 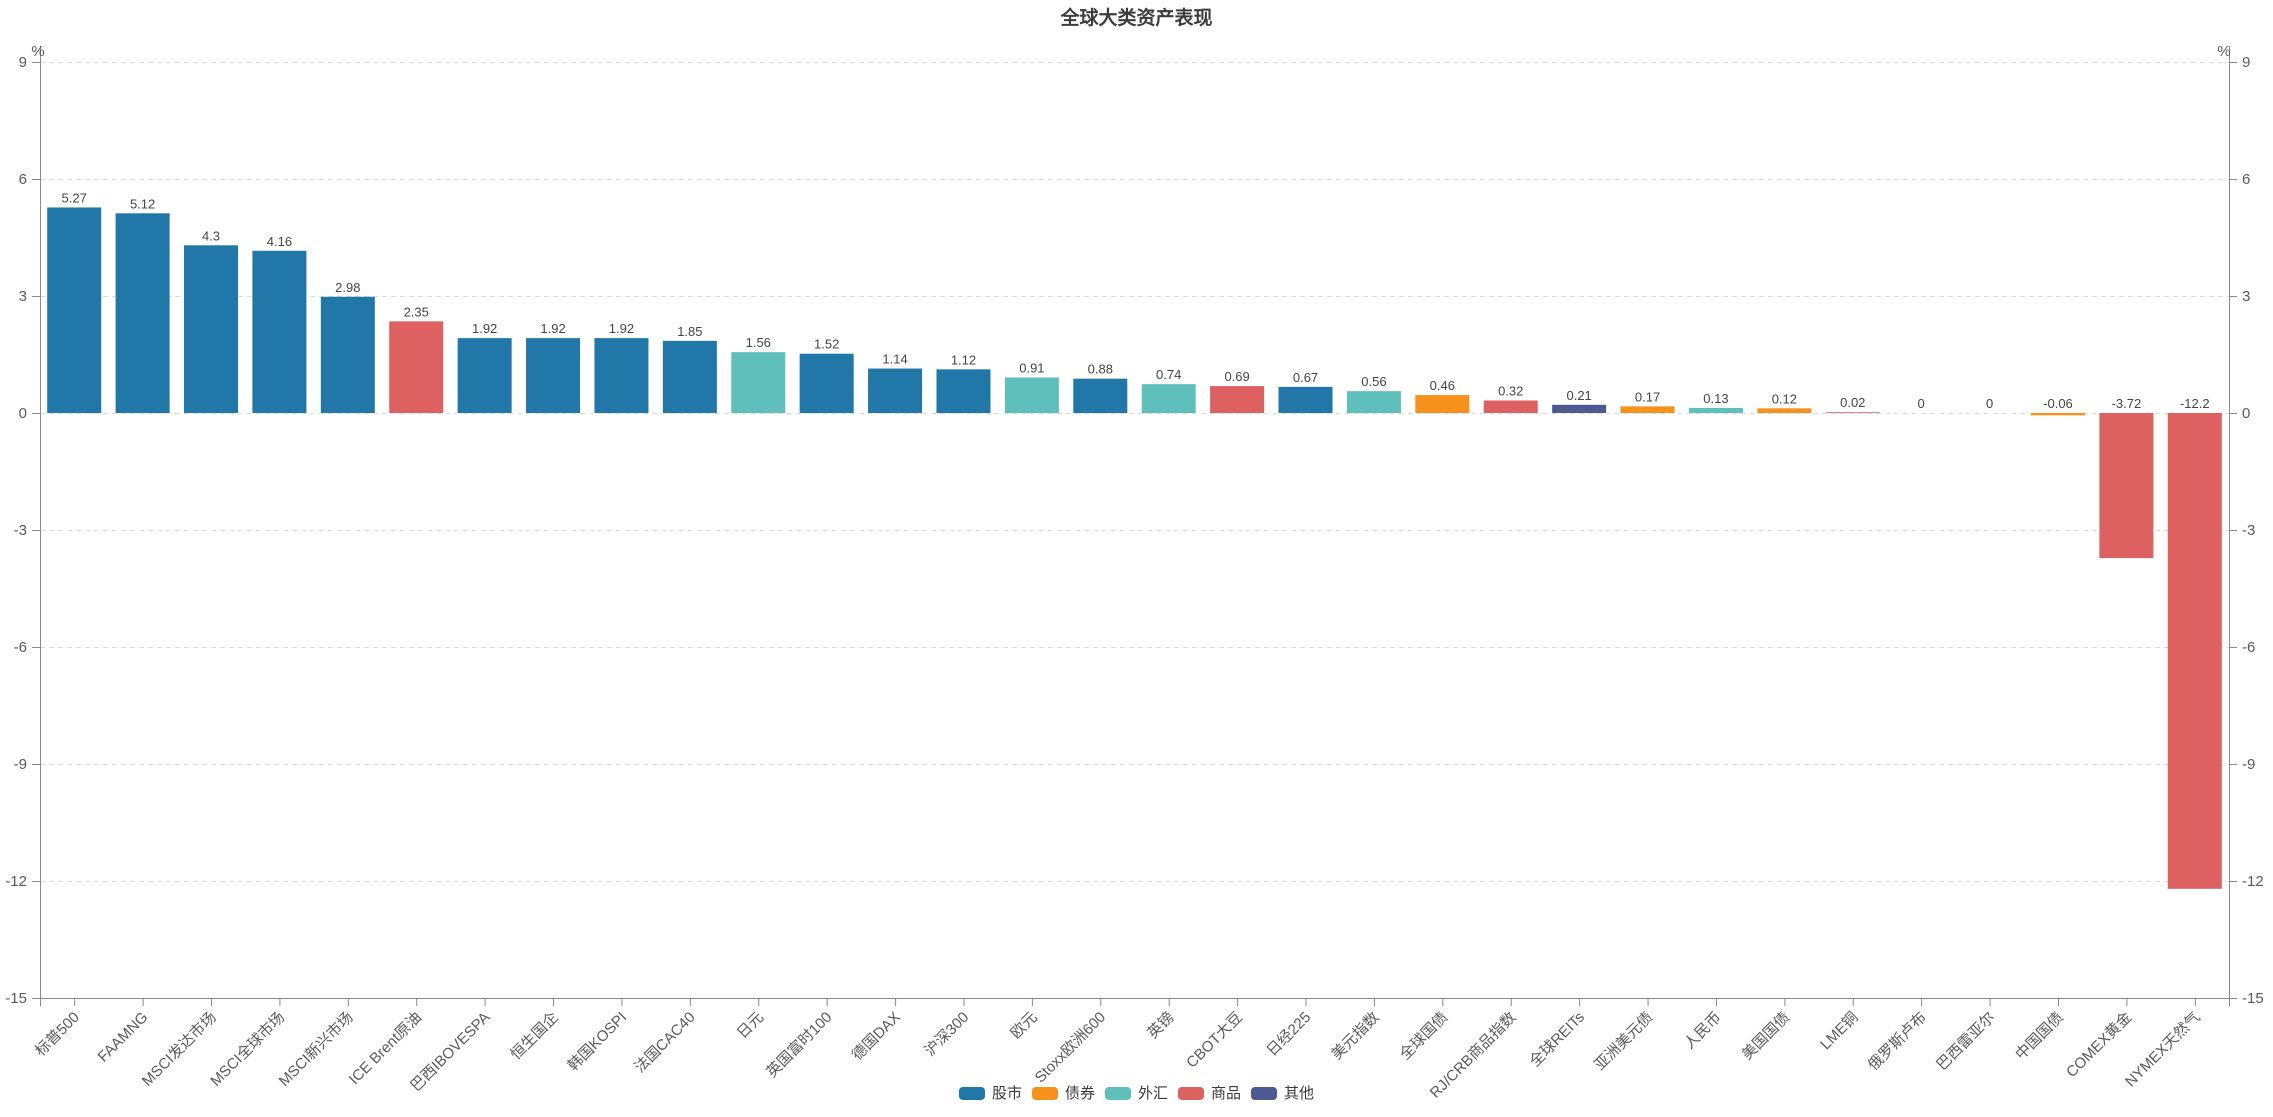 I want to click on y-axis-tick-label-left: -12, so click(x=16, y=881).